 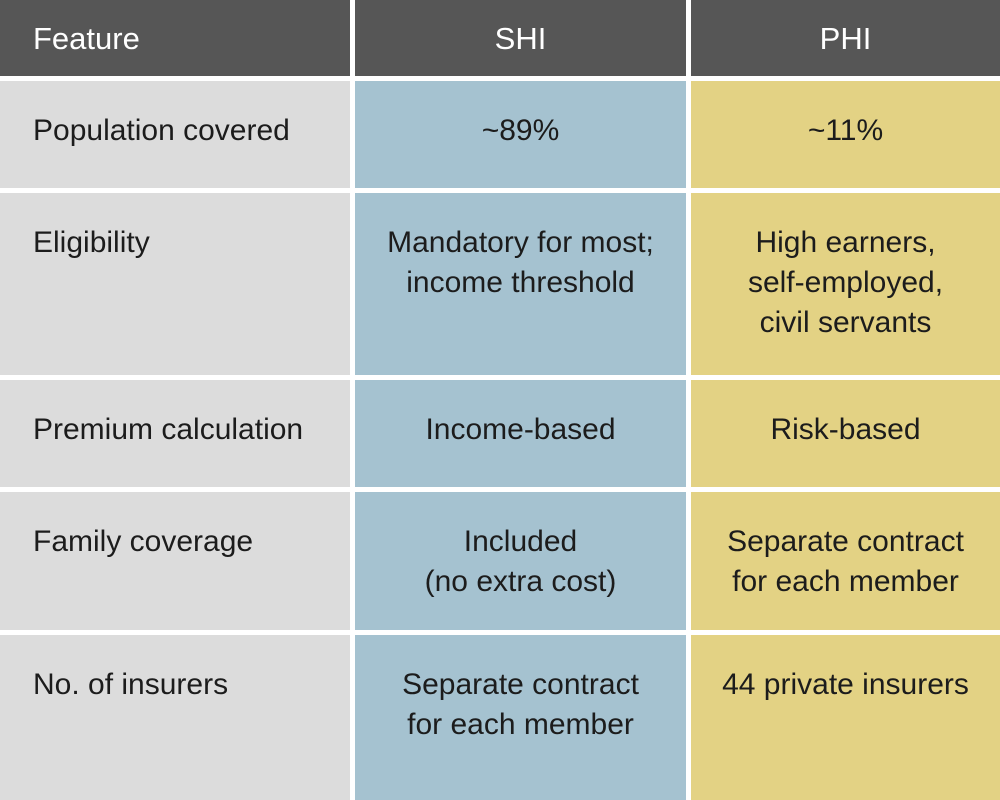 I want to click on cell-population-covered-feature: Population covered, so click(x=175, y=134).